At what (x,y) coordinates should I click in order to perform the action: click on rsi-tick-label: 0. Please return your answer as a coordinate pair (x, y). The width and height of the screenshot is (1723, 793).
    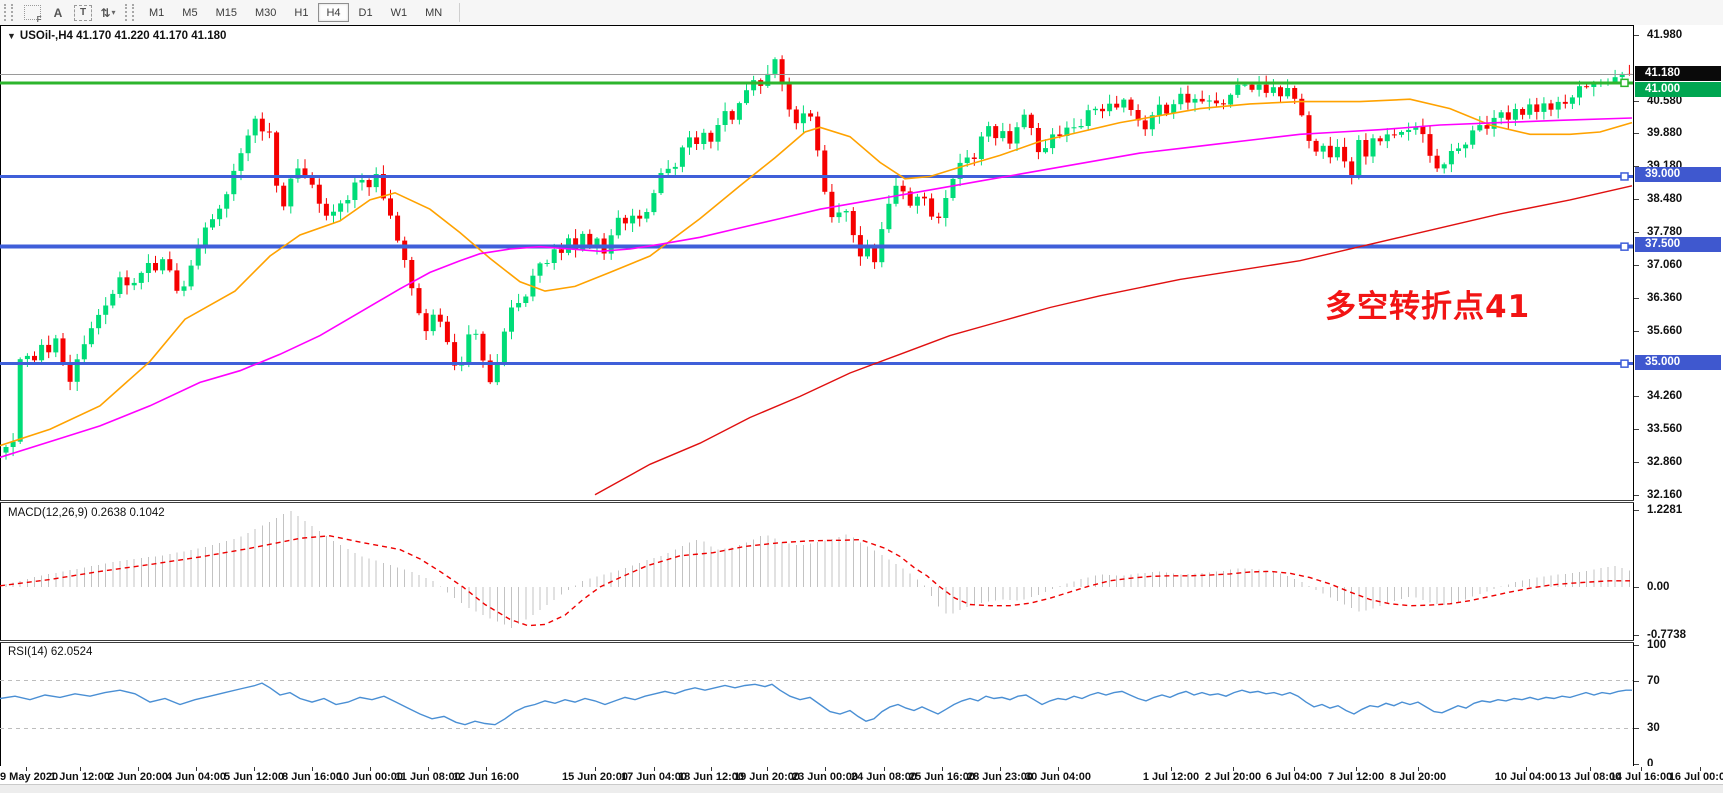
    Looking at the image, I should click on (1650, 764).